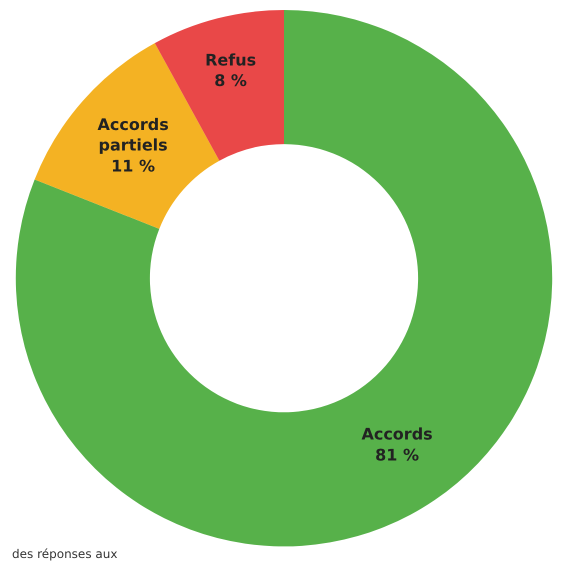  I want to click on data-label: 11 %, so click(133, 166).